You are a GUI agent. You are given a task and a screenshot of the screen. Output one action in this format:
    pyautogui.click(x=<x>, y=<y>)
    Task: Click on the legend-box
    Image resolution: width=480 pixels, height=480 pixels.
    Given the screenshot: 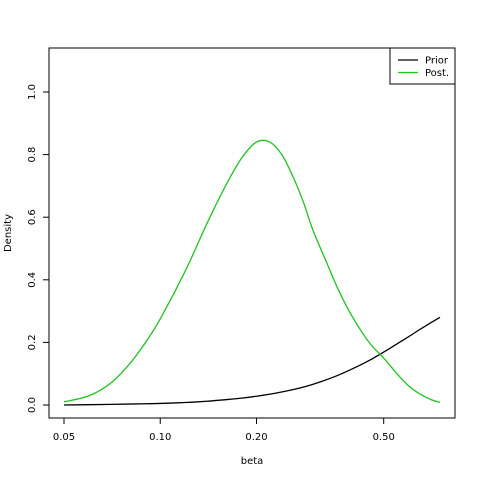 What is the action you would take?
    pyautogui.click(x=422, y=66)
    